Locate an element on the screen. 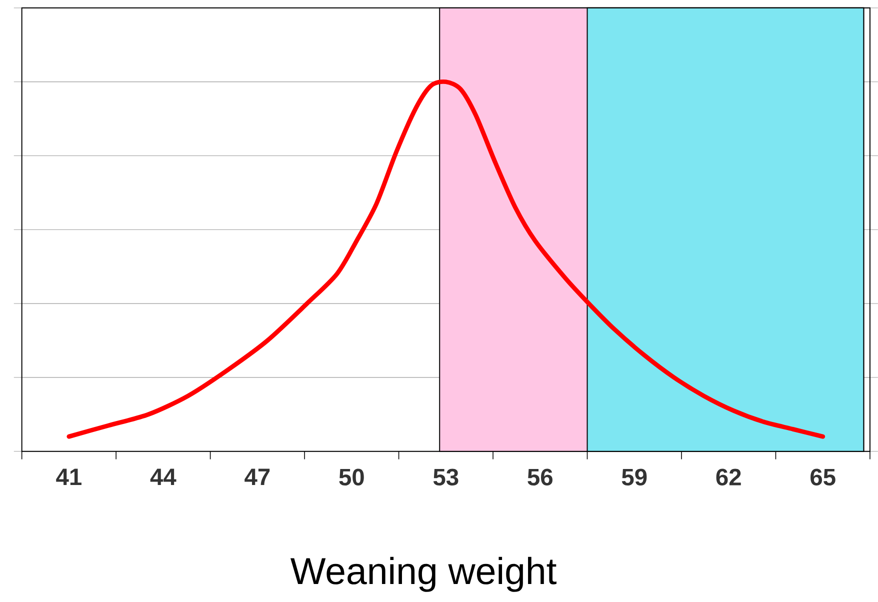  x-tick-label: 50 is located at coordinates (351, 477).